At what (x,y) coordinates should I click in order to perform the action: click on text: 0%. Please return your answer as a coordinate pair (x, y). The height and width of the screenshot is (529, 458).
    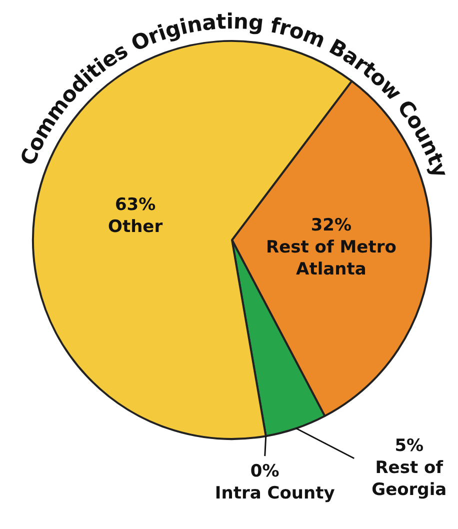
    Looking at the image, I should click on (265, 472).